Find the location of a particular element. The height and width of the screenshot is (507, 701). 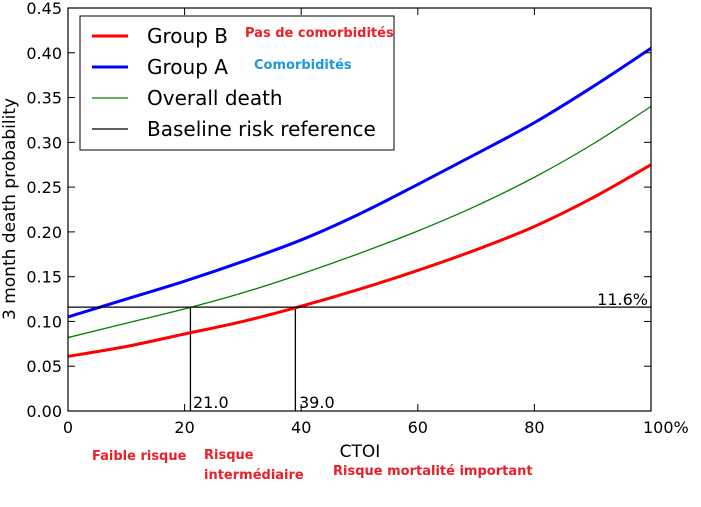

x-tick-label: 20 is located at coordinates (184, 427).